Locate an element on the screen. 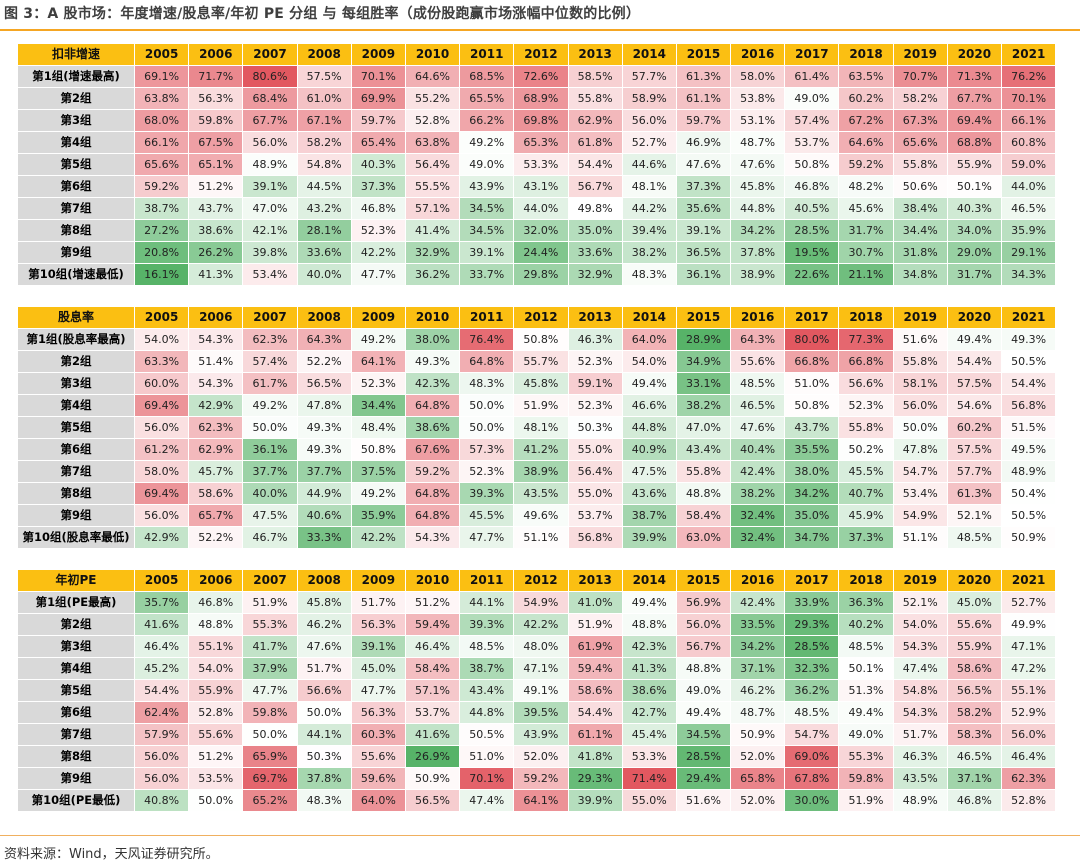 This screenshot has width=1080, height=863. heatmap-cell: 54.8% is located at coordinates (920, 690).